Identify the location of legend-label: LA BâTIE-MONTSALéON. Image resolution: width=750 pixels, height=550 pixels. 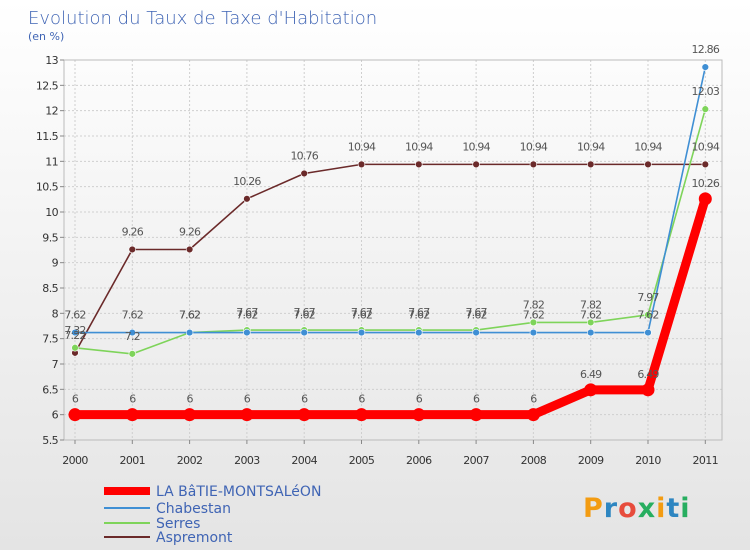
(238, 492).